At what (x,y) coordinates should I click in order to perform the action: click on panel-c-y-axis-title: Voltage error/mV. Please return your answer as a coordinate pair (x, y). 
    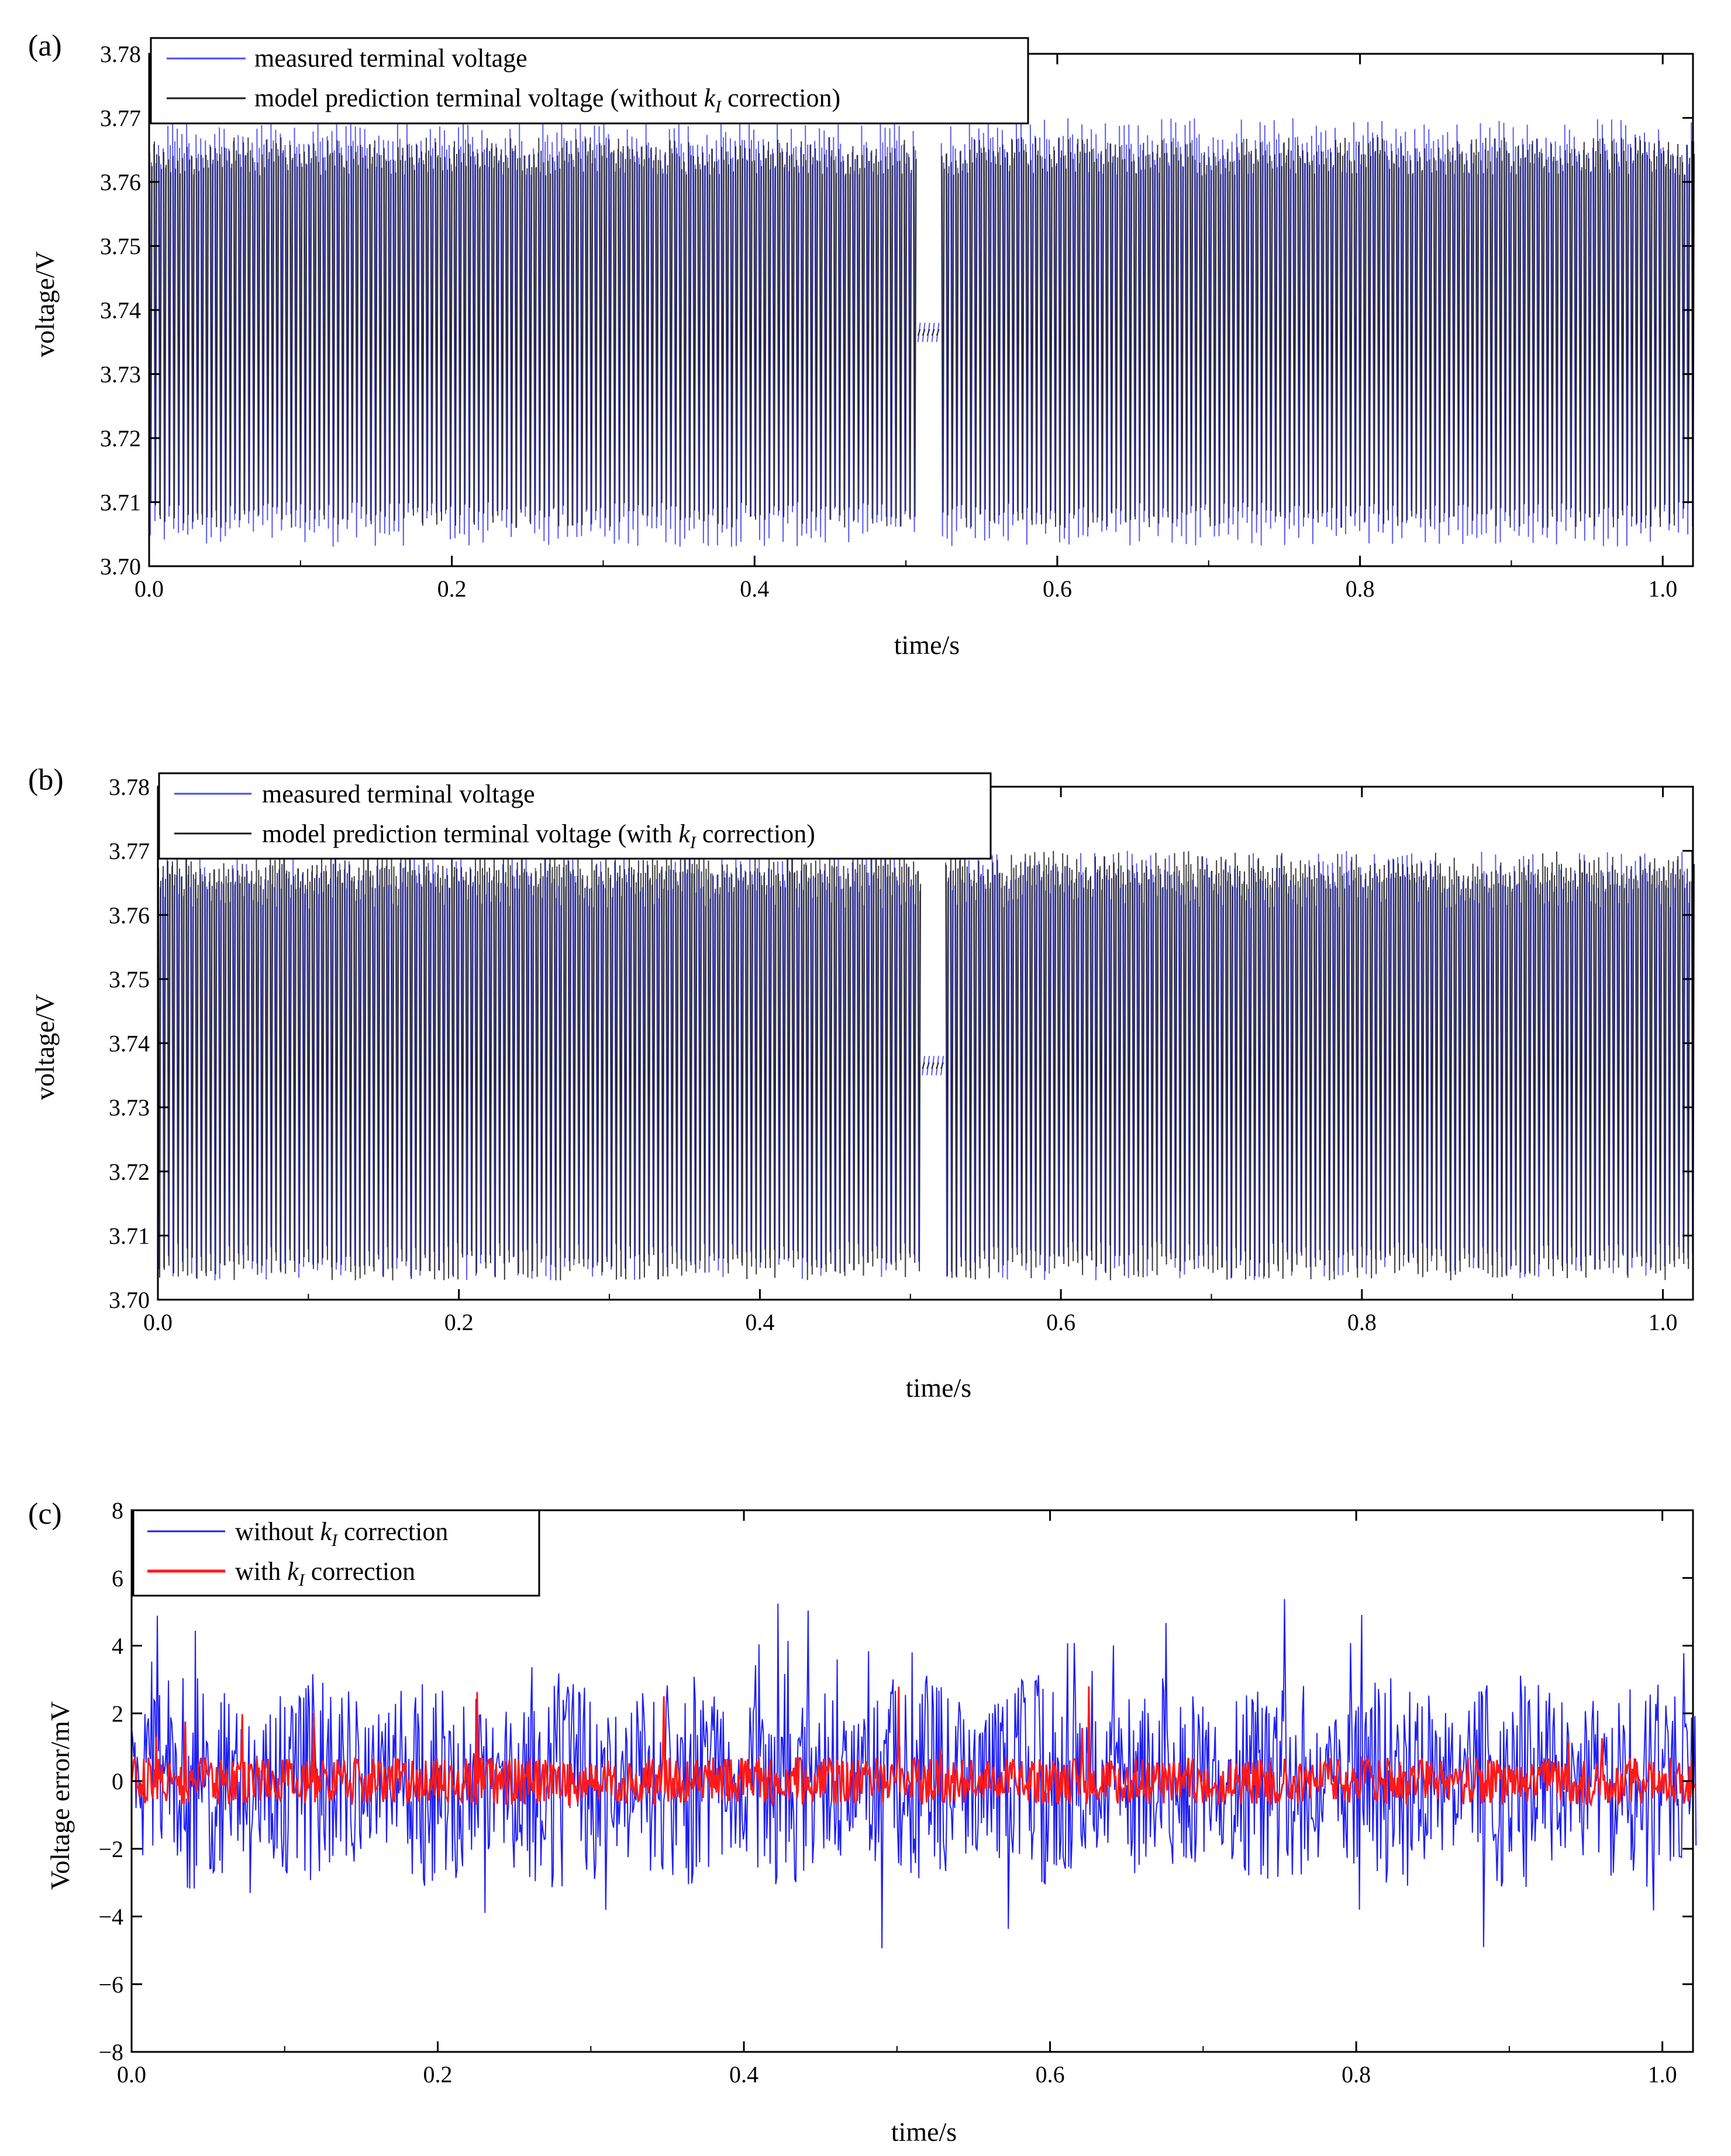
    Looking at the image, I should click on (60, 1796).